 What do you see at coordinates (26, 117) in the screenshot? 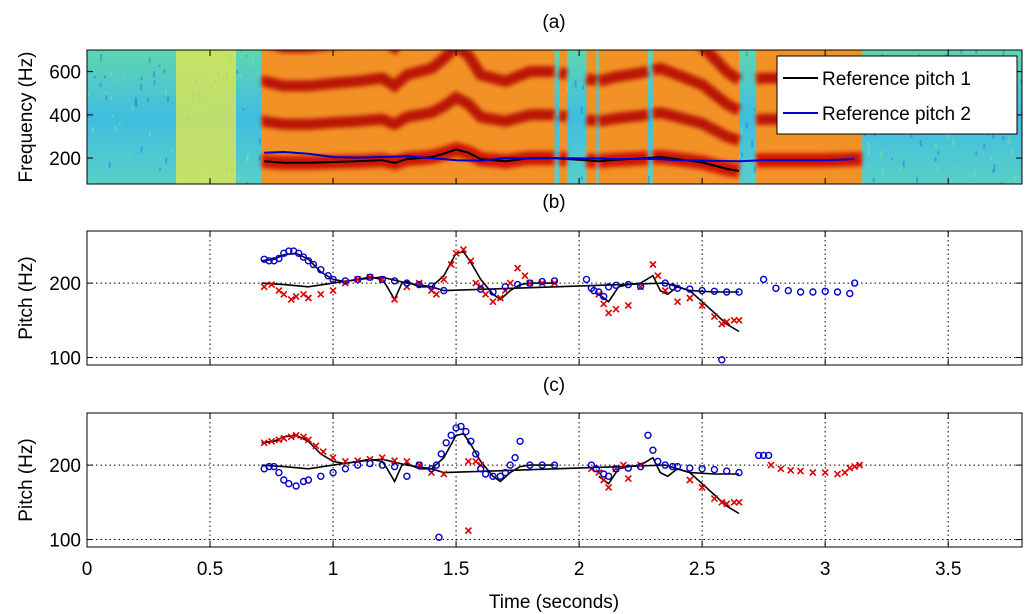
I see `panel-a-ylabel: Frequency (Hz)` at bounding box center [26, 117].